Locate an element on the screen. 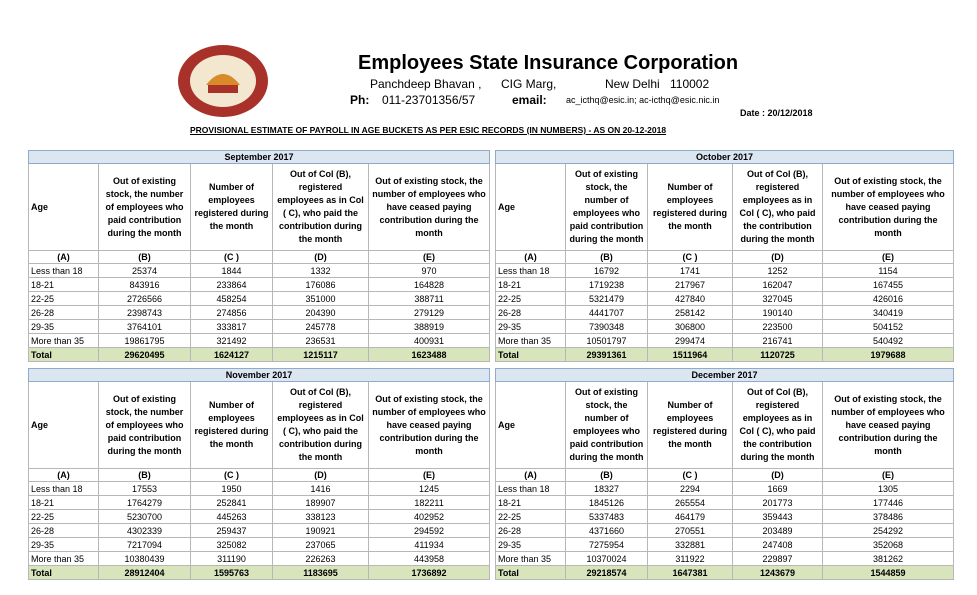 This screenshot has height=595, width=977. cell-value: 247408 is located at coordinates (777, 544).